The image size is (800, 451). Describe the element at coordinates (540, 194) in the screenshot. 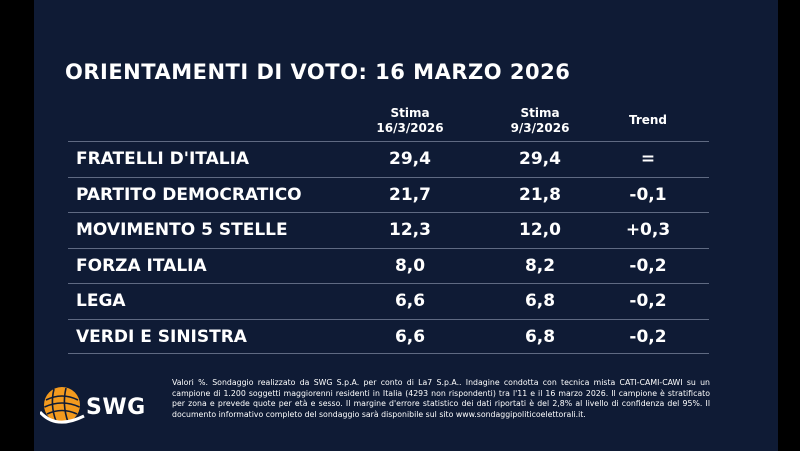

I see `value-stima-9-3: 21,8` at that location.